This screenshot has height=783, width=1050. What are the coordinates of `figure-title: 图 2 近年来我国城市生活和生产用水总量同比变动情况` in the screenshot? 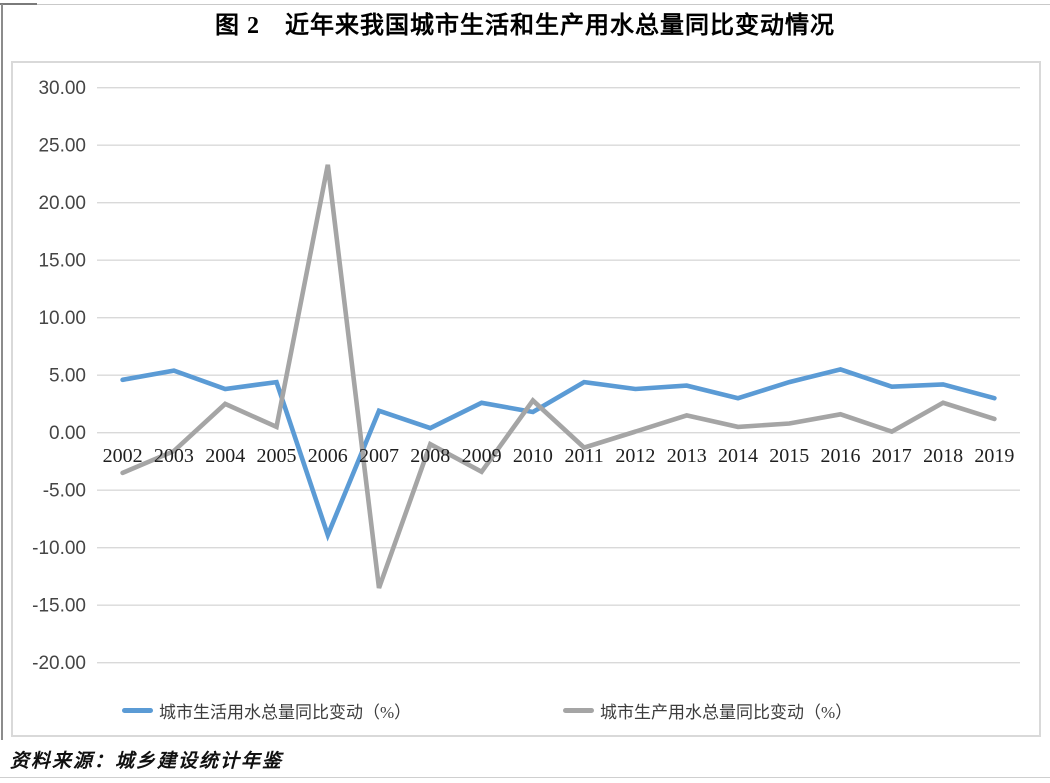 It's located at (525, 26).